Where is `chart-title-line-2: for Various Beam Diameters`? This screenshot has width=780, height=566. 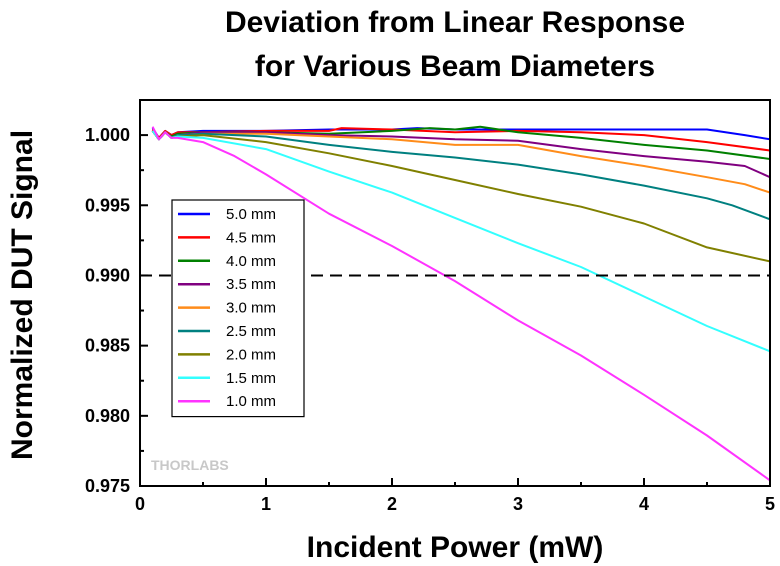
chart-title-line-2: for Various Beam Diameters is located at coordinates (455, 66).